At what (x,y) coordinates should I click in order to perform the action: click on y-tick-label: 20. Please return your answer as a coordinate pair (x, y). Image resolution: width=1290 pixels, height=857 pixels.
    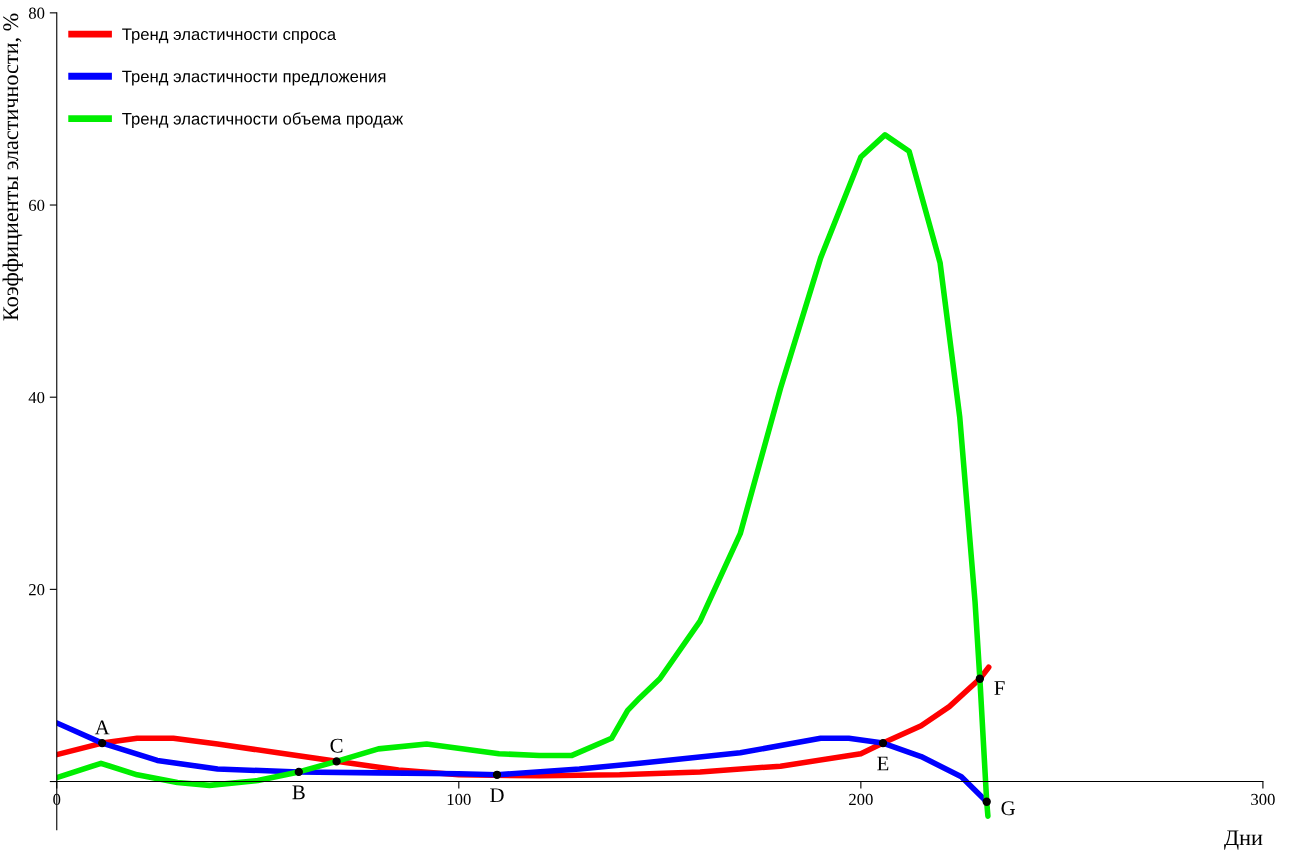
    Looking at the image, I should click on (37, 590).